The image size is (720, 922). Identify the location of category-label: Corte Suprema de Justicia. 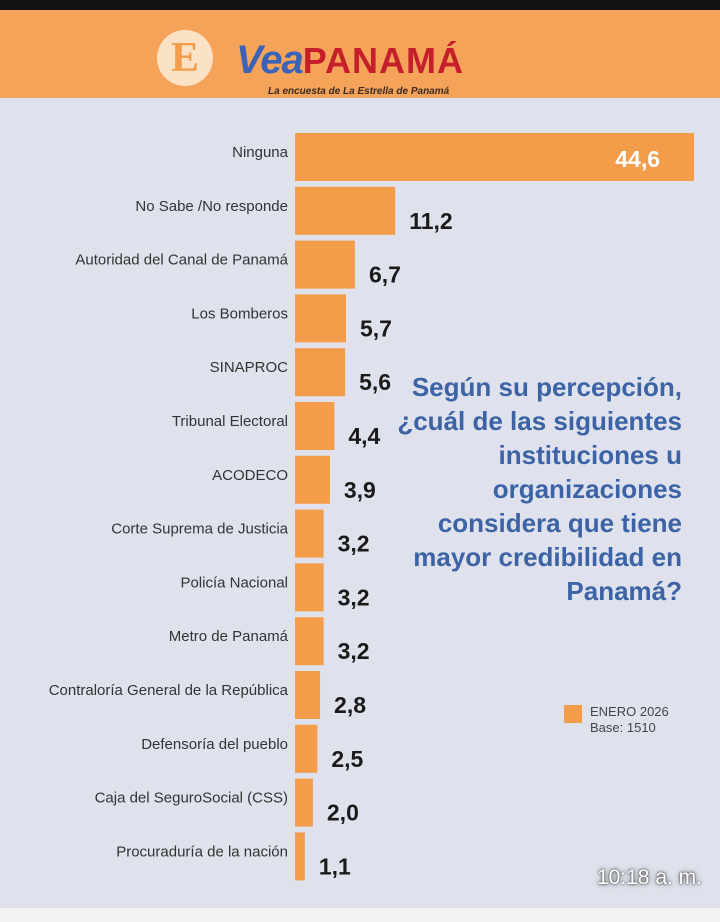
(199, 529).